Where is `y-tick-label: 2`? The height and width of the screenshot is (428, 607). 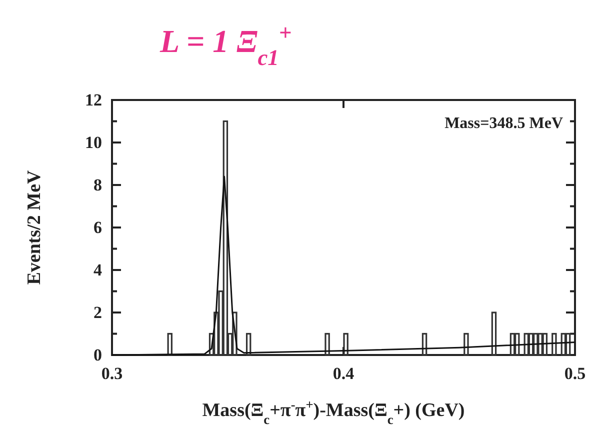 y-tick-label: 2 is located at coordinates (98, 312).